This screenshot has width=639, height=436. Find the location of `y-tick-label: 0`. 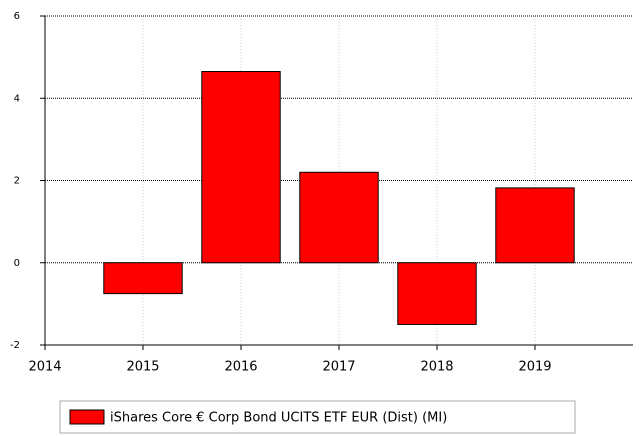

y-tick-label: 0 is located at coordinates (17, 263).